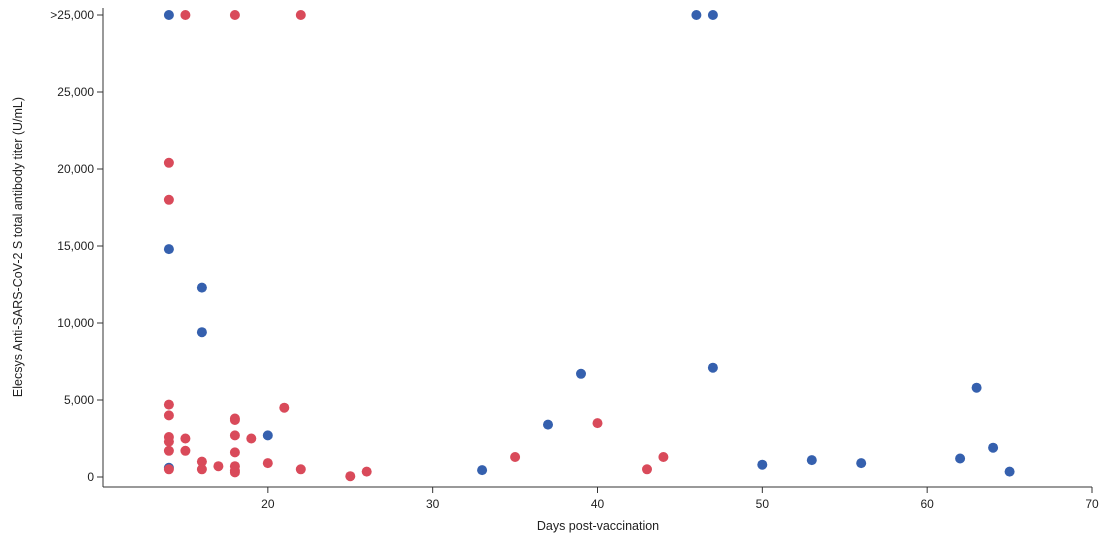  What do you see at coordinates (763, 504) in the screenshot?
I see `x-tick-label: 50` at bounding box center [763, 504].